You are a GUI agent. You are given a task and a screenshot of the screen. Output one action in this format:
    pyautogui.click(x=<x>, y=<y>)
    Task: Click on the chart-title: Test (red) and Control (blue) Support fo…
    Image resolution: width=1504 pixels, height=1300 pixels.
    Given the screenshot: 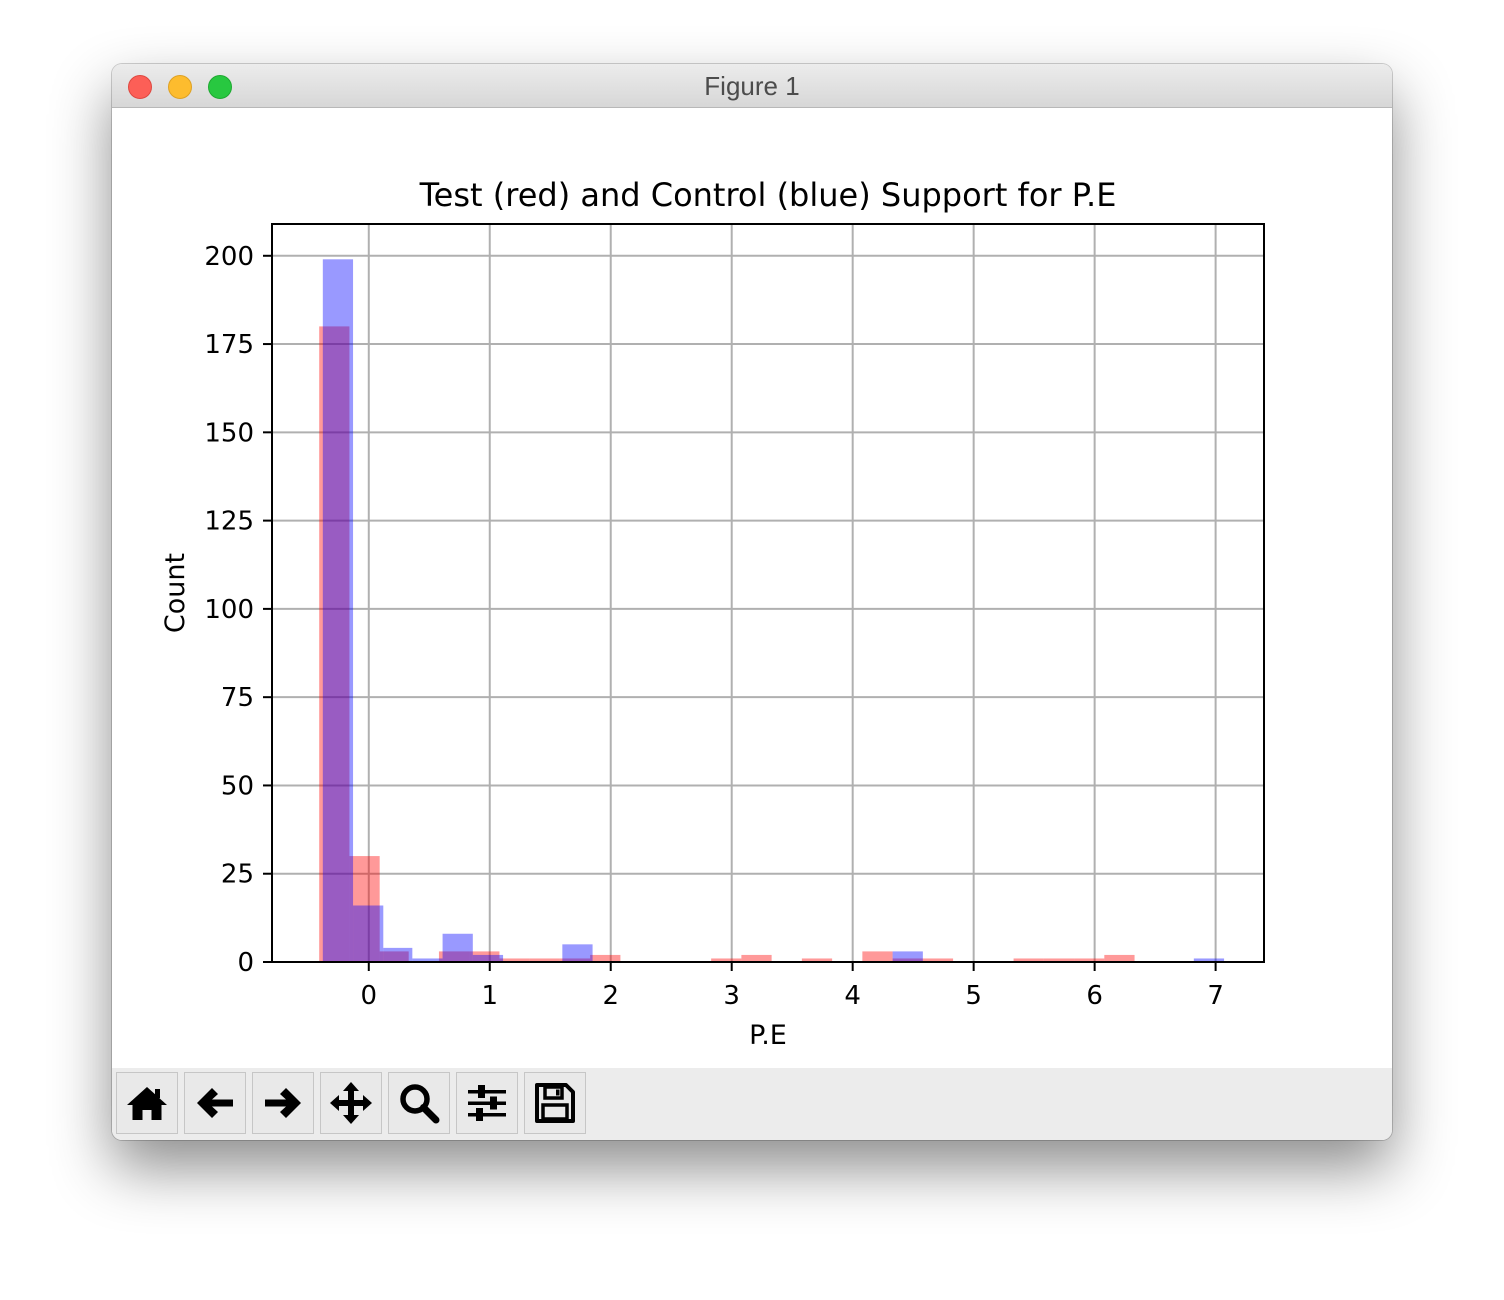 What is the action you would take?
    pyautogui.click(x=768, y=195)
    